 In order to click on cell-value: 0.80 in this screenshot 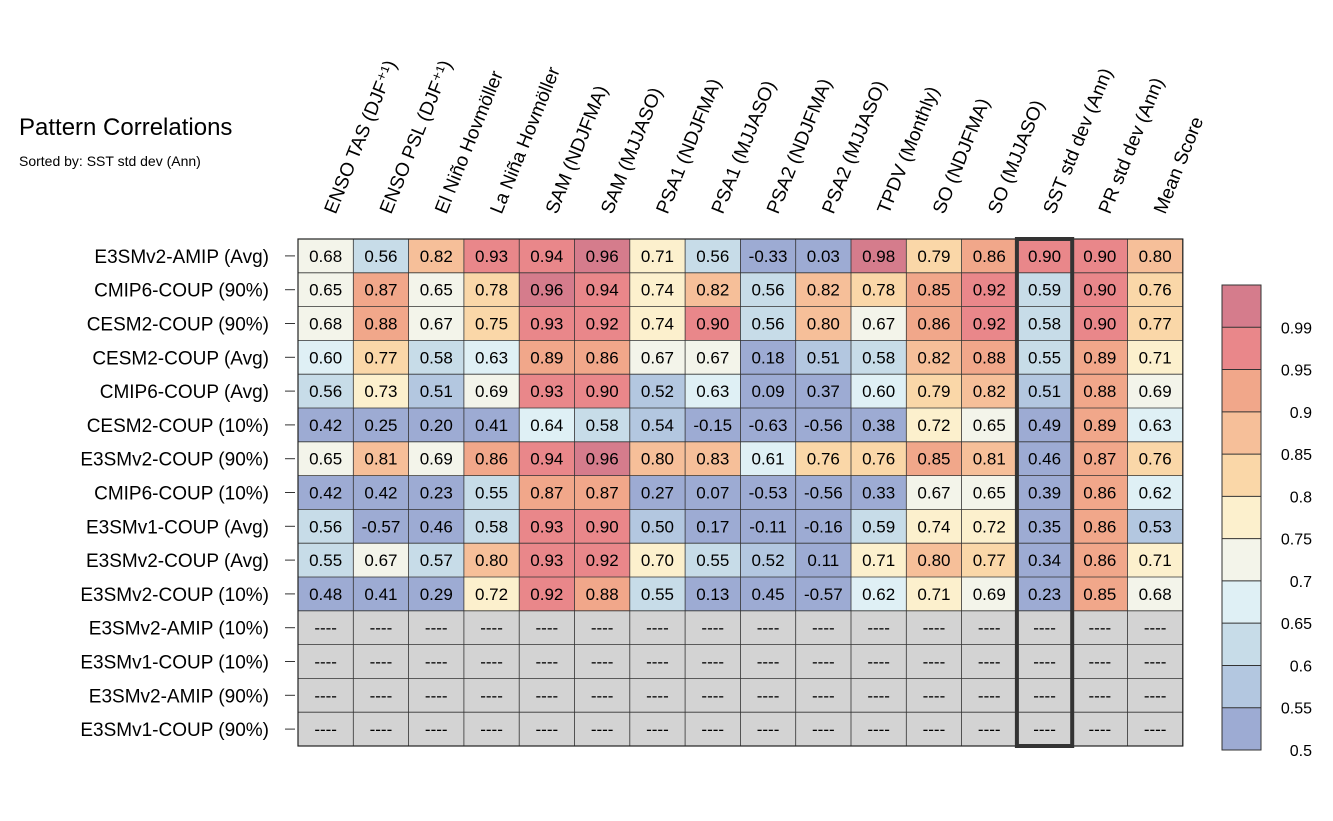, I will do `click(933, 560)`.